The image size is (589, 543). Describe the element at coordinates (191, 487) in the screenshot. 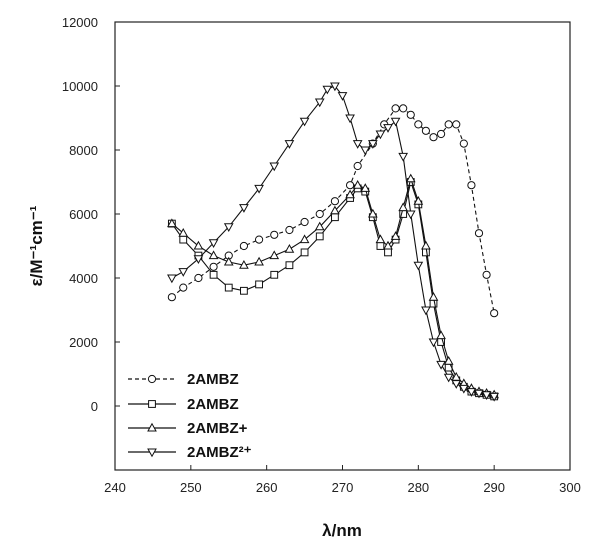

I see `x-tick-label: 250` at that location.